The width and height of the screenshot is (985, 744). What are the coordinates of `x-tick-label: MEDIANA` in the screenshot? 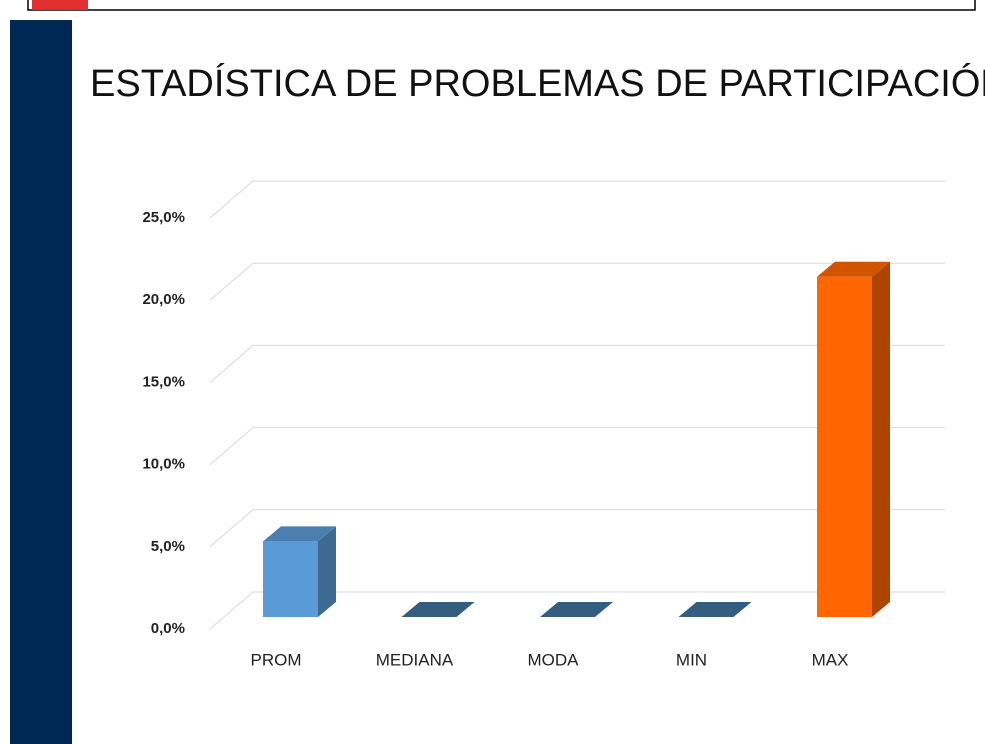 It's located at (415, 659).